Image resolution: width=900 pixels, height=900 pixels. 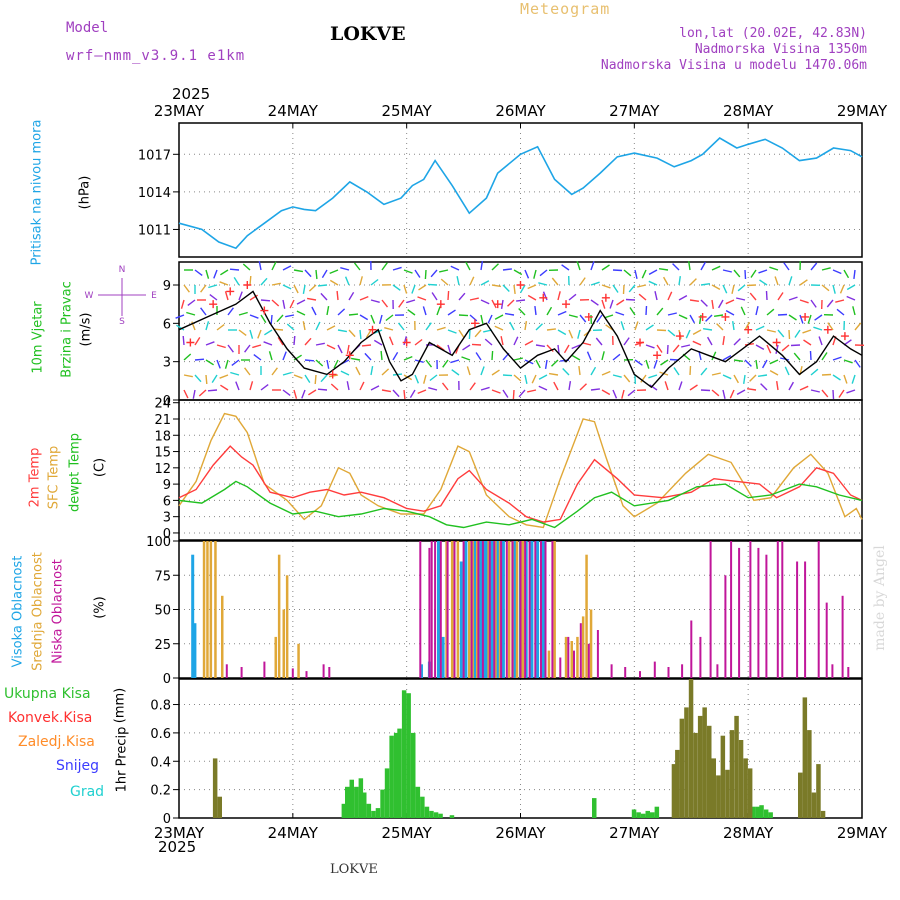 I want to click on x-tick-label-bottom: 27MAY, so click(x=634, y=833).